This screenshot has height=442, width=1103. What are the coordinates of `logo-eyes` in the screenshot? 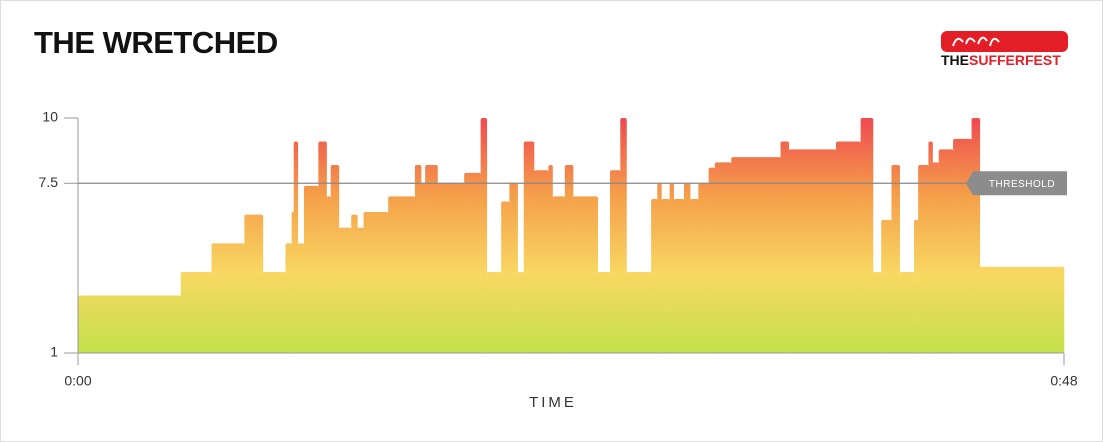 It's located at (976, 41).